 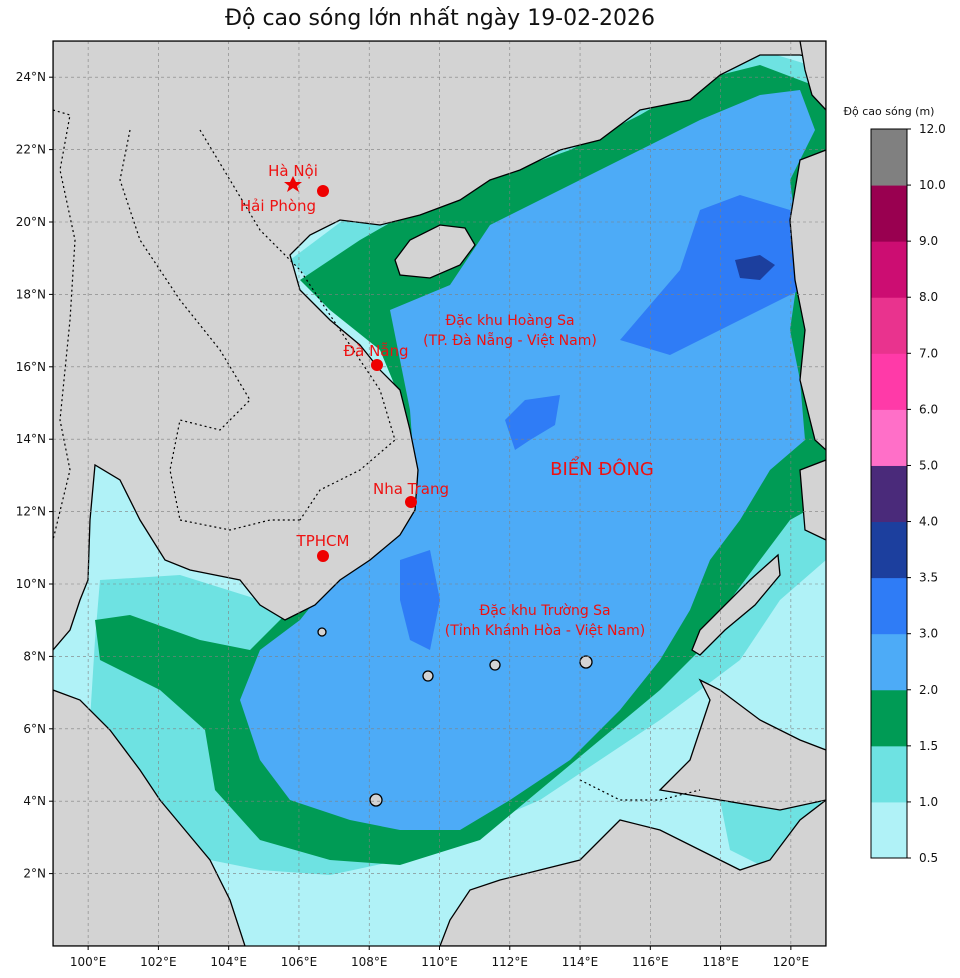 I want to click on colorbar-label: 10.0, so click(x=932, y=185).